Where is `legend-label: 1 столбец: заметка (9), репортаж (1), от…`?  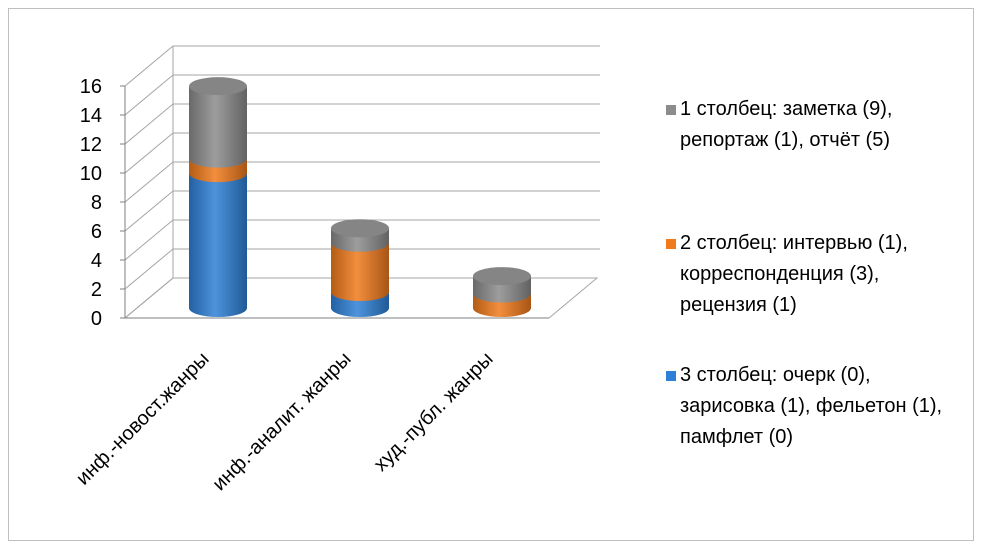 legend-label: 1 столбец: заметка (9), репортаж (1), от… is located at coordinates (786, 124).